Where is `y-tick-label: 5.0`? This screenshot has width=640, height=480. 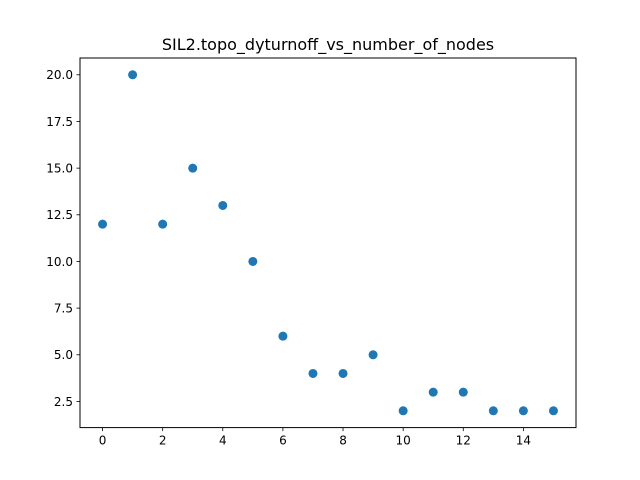 y-tick-label: 5.0 is located at coordinates (63, 355).